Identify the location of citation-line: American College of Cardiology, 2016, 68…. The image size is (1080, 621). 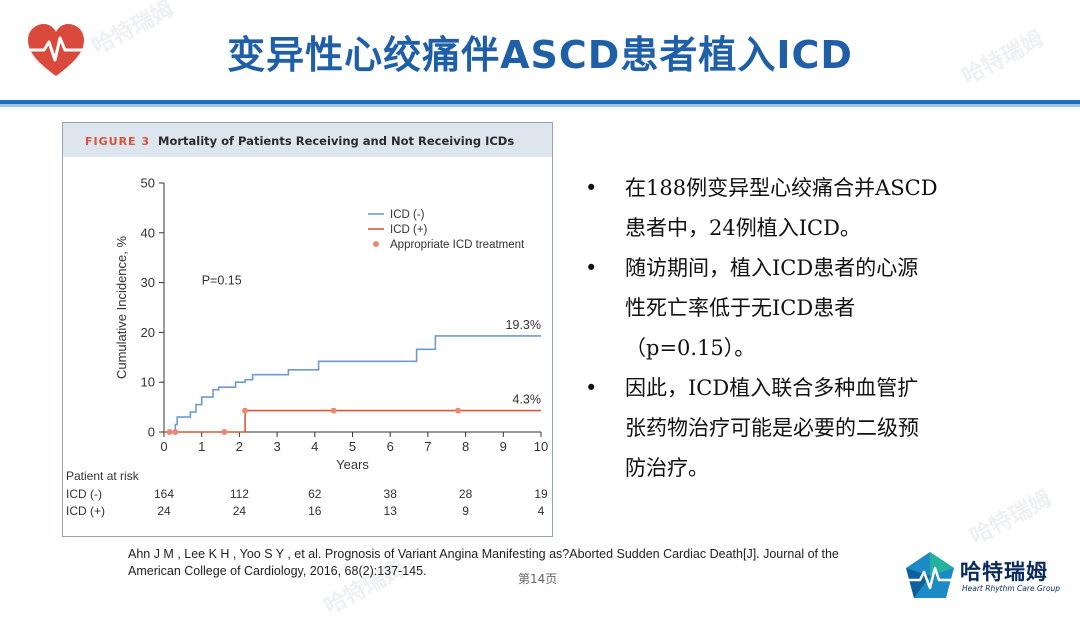
(277, 571).